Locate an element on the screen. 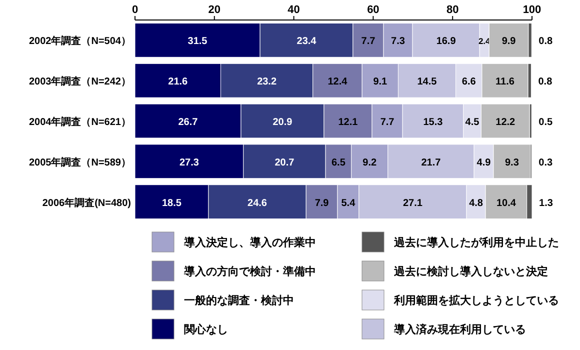 This screenshot has height=350, width=580. x-tick-label: 60 is located at coordinates (373, 10).